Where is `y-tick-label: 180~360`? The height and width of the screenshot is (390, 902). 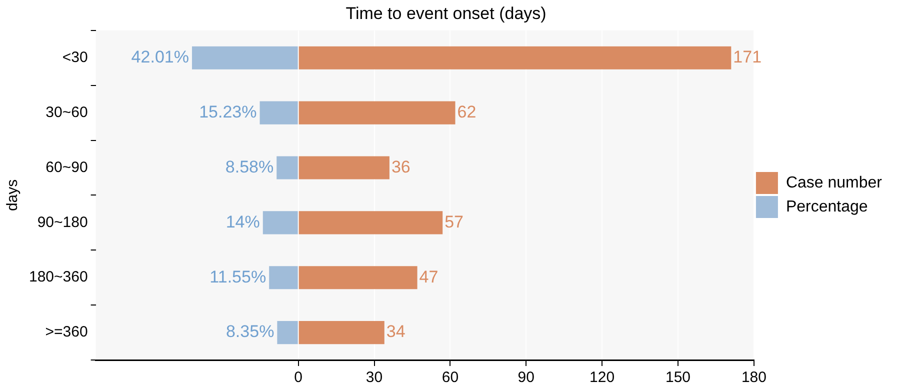
y-tick-label: 180~360 is located at coordinates (58, 277).